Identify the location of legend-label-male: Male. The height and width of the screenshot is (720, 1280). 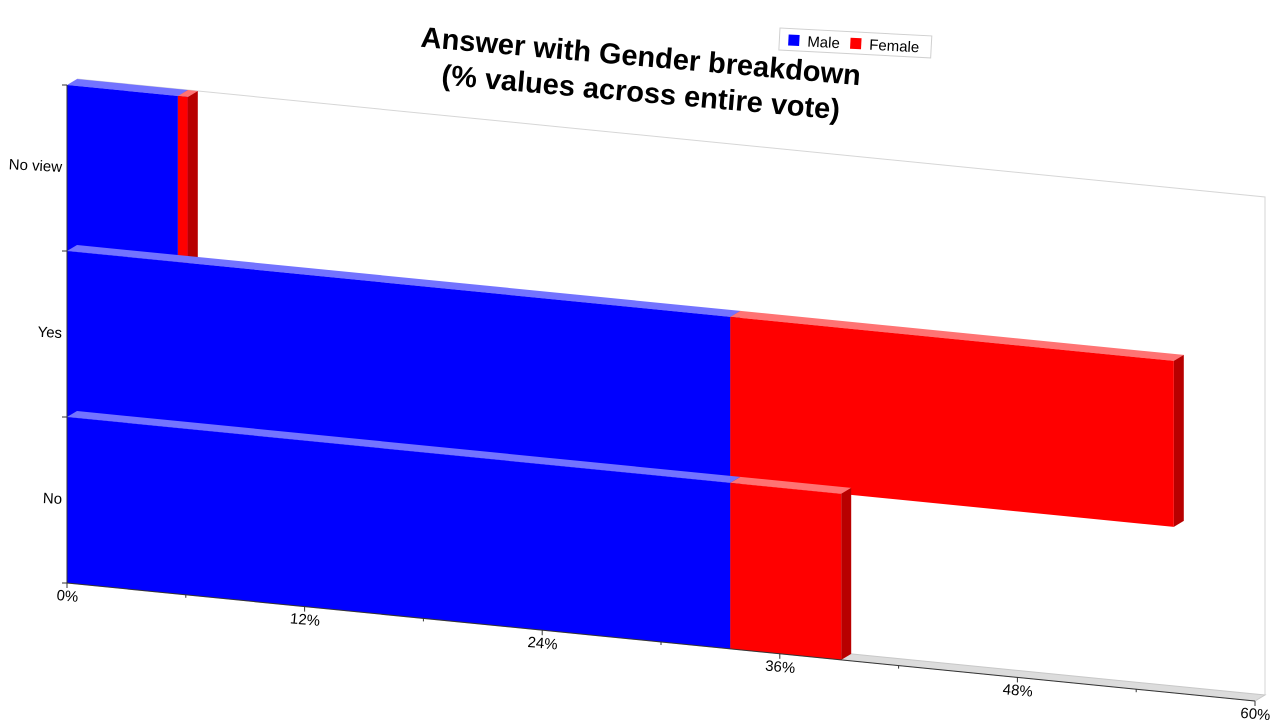
(823, 42).